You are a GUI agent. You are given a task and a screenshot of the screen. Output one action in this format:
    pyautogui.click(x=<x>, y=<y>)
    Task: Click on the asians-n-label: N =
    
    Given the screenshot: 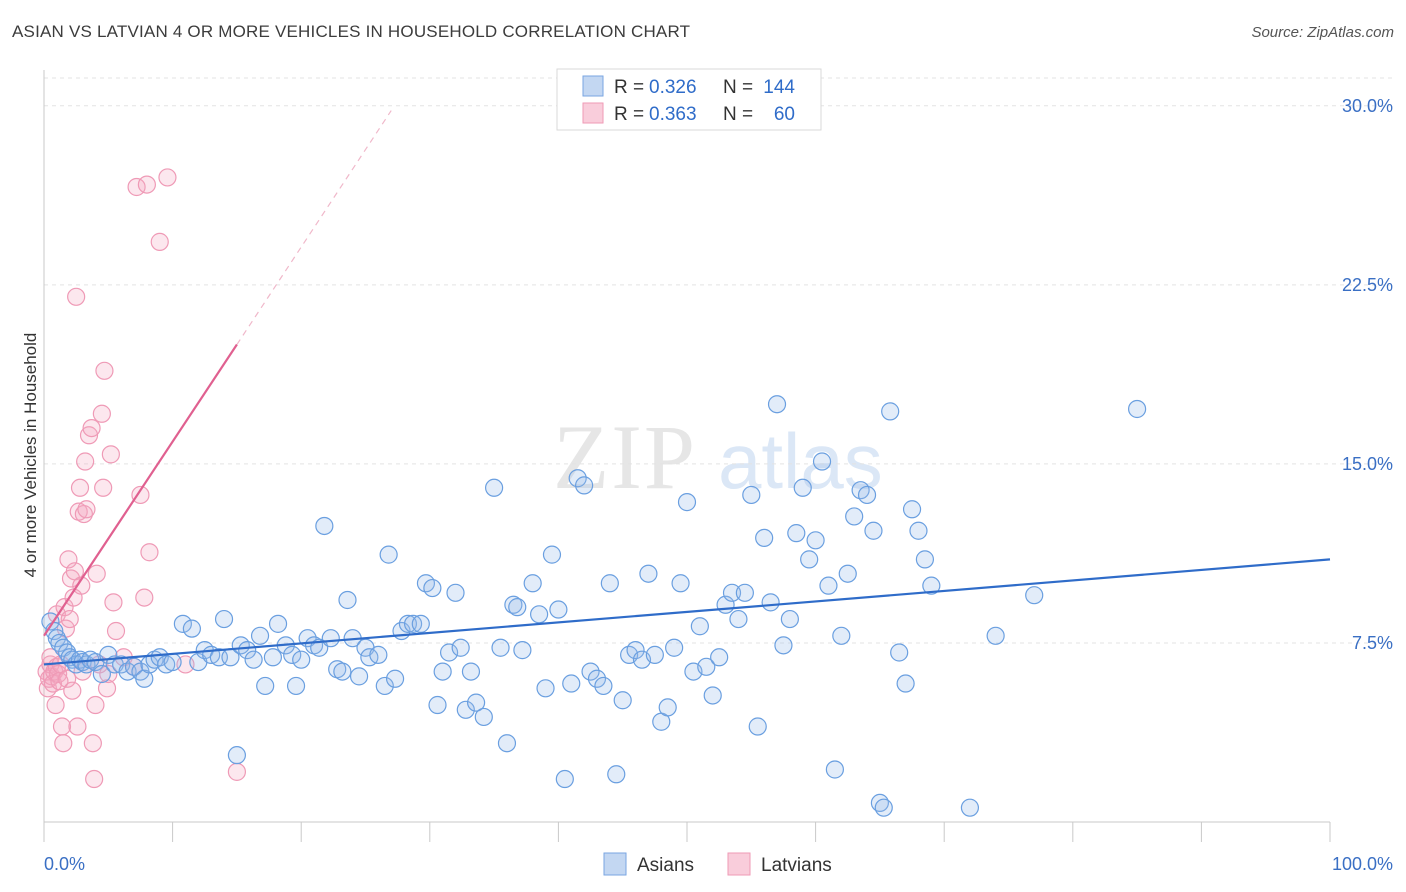 What is the action you would take?
    pyautogui.click(x=738, y=87)
    